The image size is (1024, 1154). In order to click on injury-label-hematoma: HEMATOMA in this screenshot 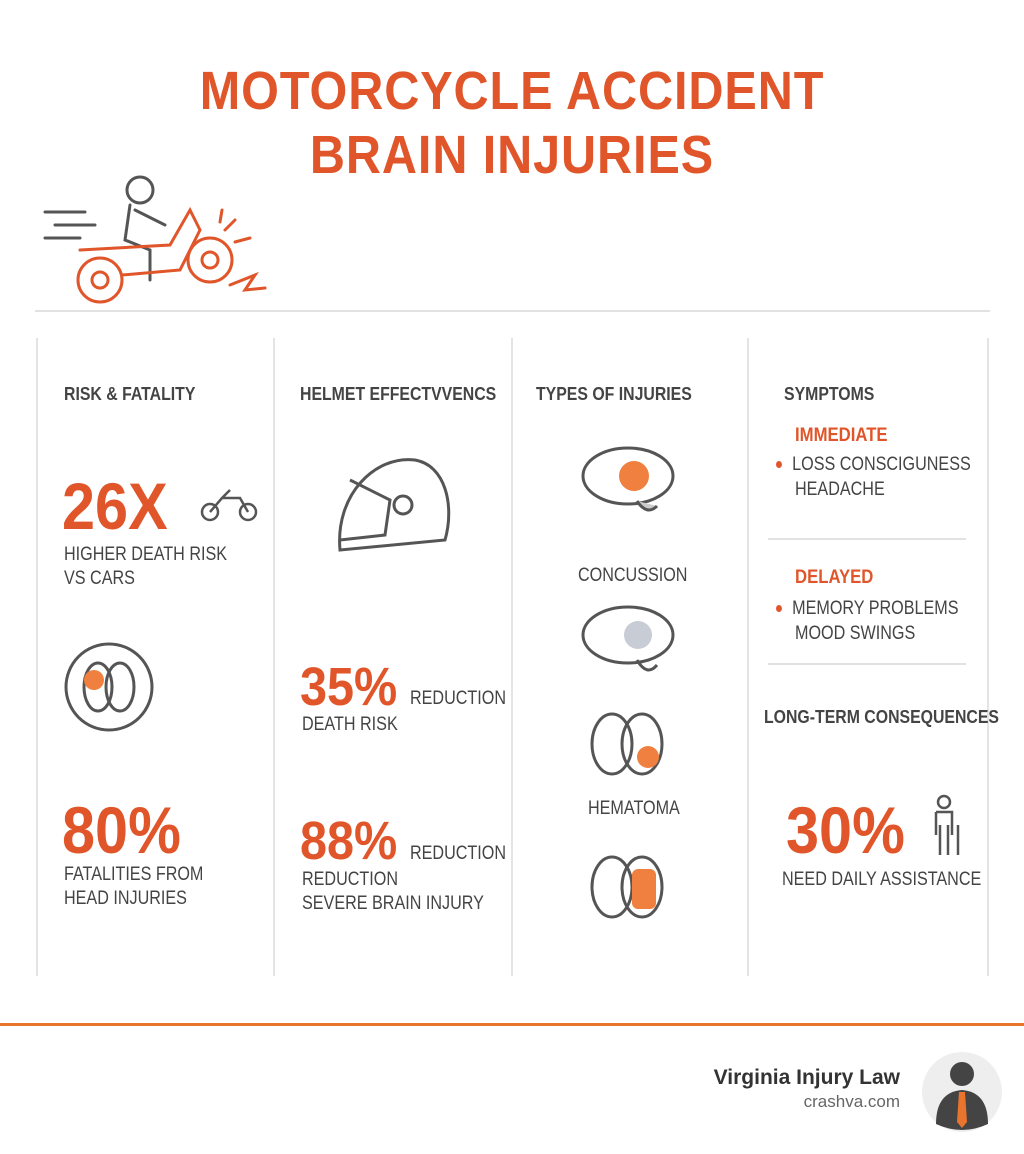, I will do `click(634, 808)`.